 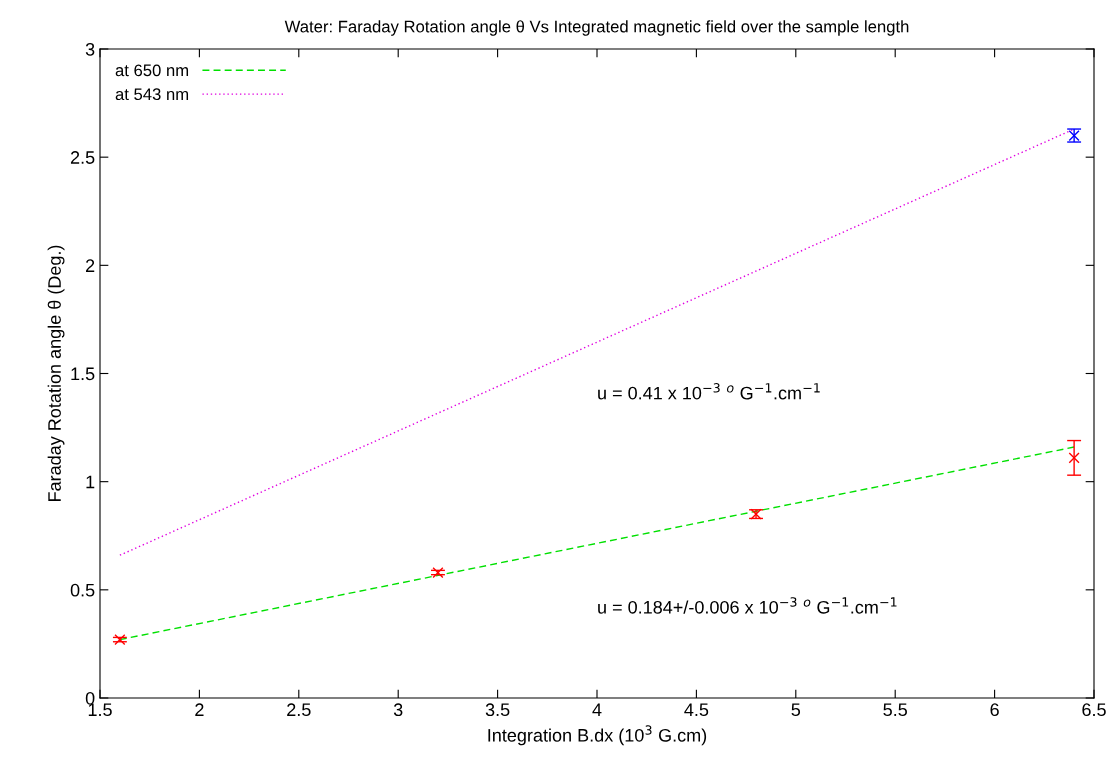 I want to click on x-tick-label: 3, so click(x=398, y=710).